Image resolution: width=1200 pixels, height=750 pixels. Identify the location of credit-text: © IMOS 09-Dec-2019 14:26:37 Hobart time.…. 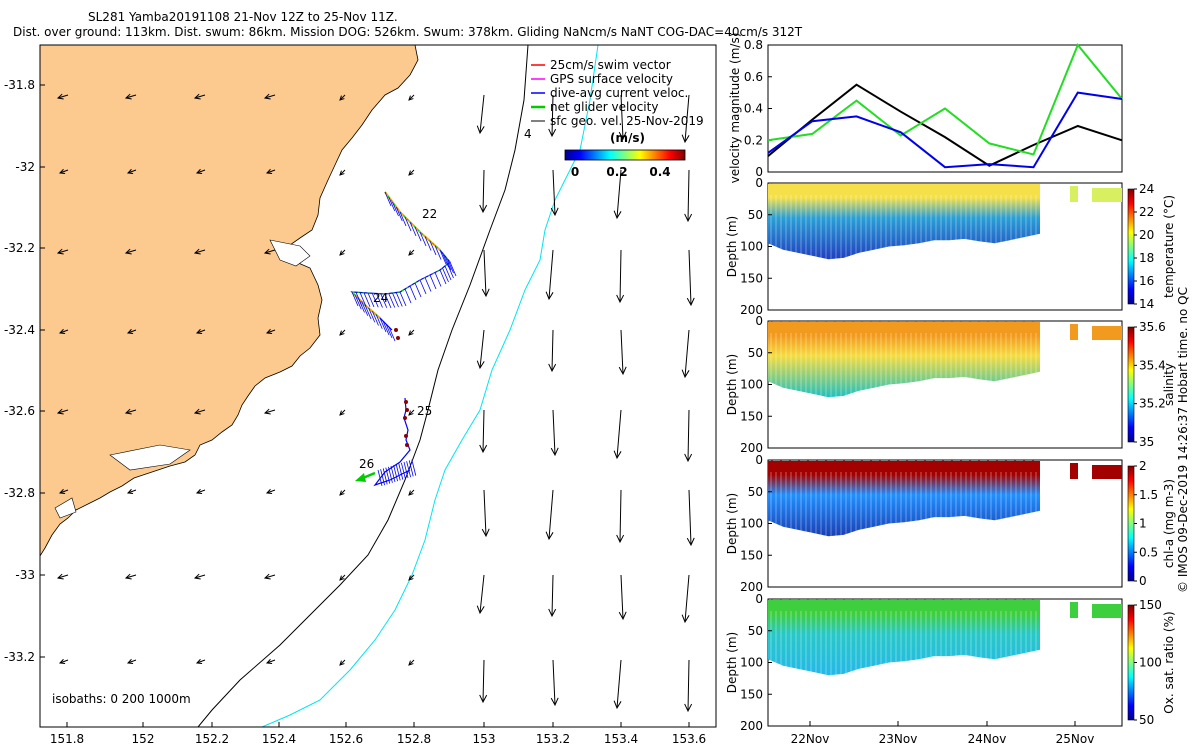
(1183, 440).